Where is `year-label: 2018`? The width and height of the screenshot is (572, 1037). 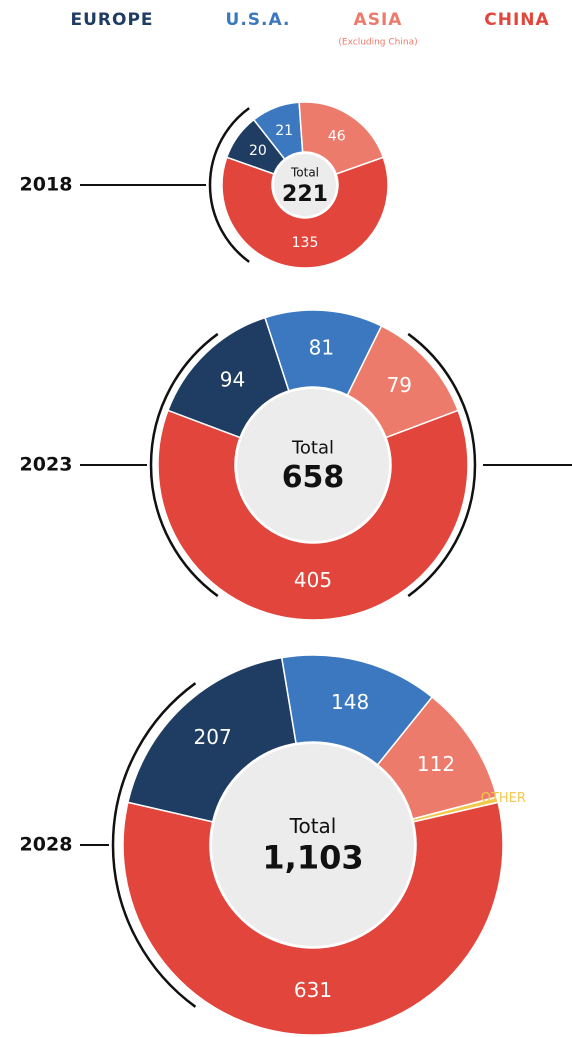 year-label: 2018 is located at coordinates (46, 185).